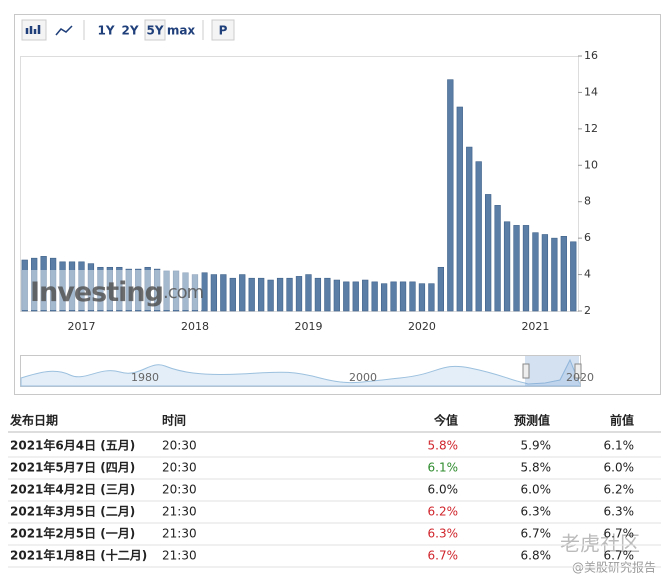  What do you see at coordinates (445, 420) in the screenshot?
I see `table-header: 今值` at bounding box center [445, 420].